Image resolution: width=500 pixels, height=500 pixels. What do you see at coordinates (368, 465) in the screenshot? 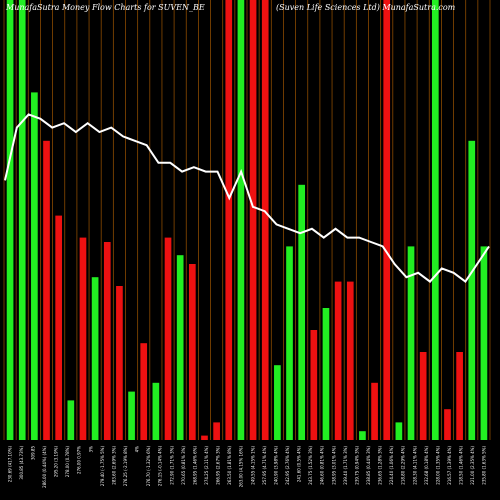
I see `x-tick-label: 238.85 (0.44% 3%)` at bounding box center [368, 465].